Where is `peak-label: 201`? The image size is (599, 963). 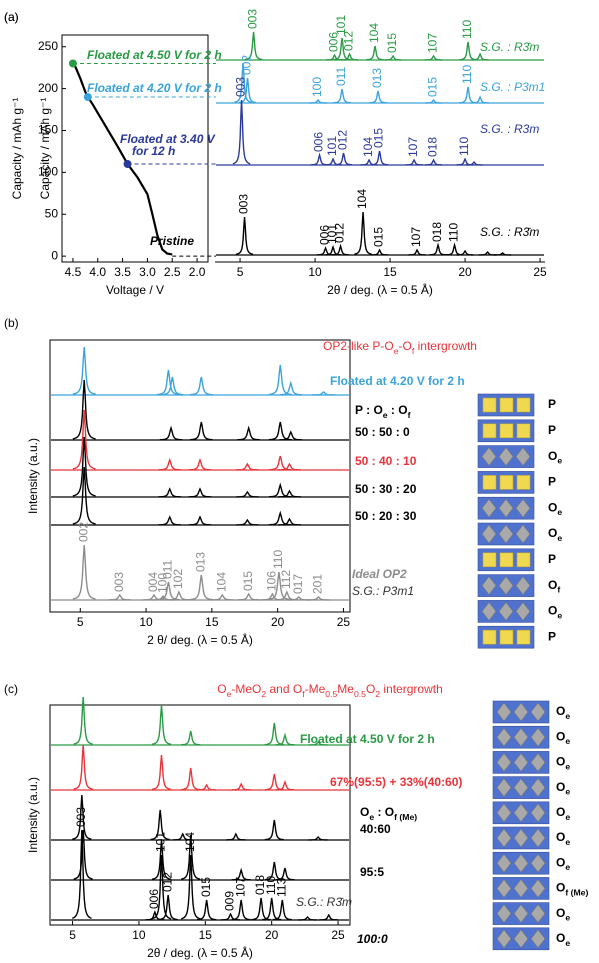 peak-label: 201 is located at coordinates (318, 584).